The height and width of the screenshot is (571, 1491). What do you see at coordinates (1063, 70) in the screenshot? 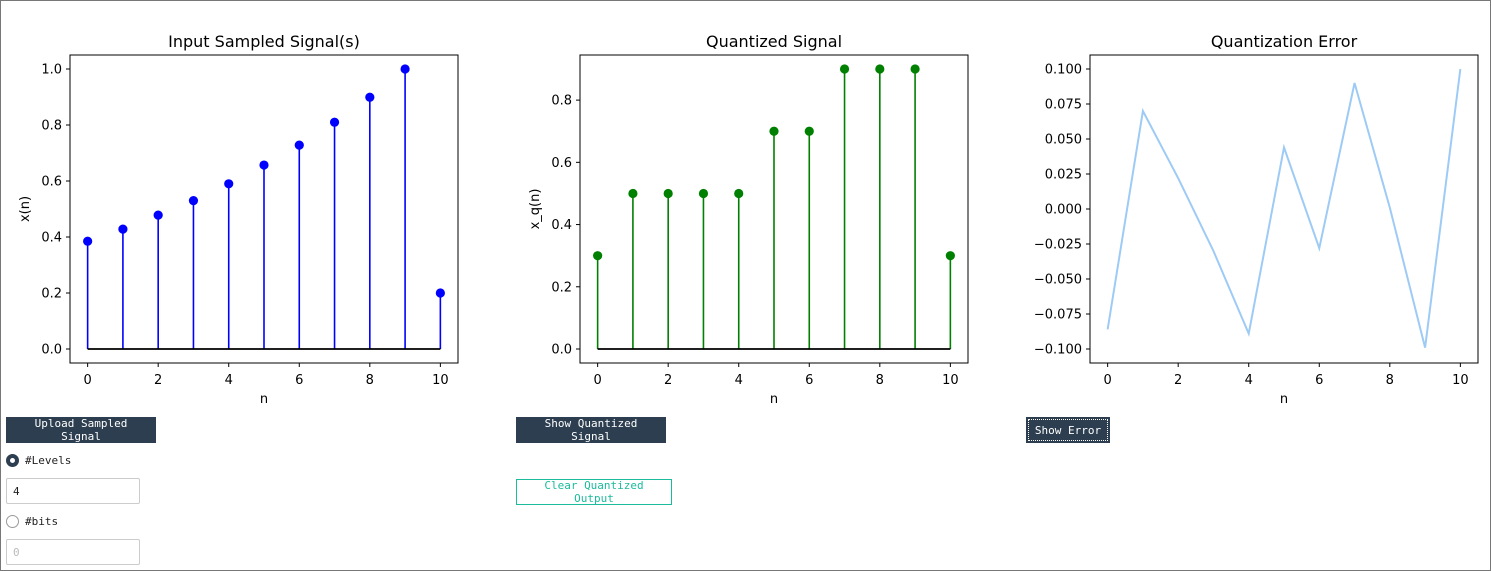
I see `y-tick-label: 0.100` at bounding box center [1063, 70].